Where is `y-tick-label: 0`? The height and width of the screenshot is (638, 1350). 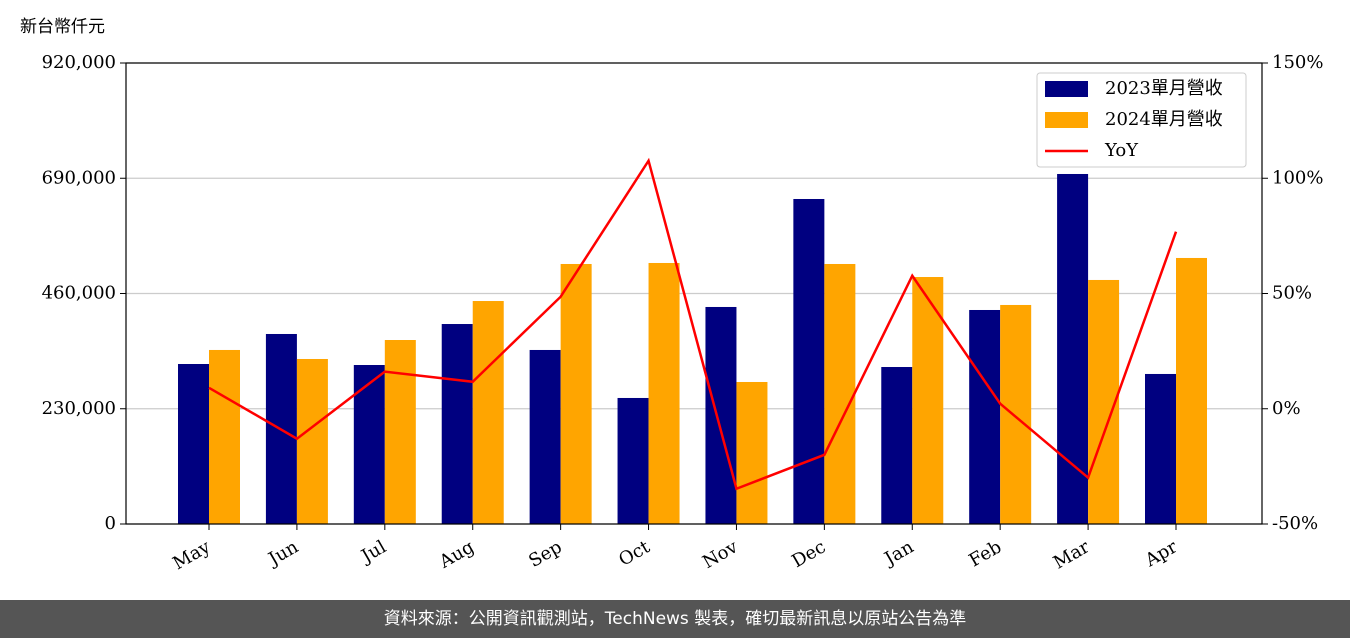
y-tick-label: 0 is located at coordinates (110, 523).